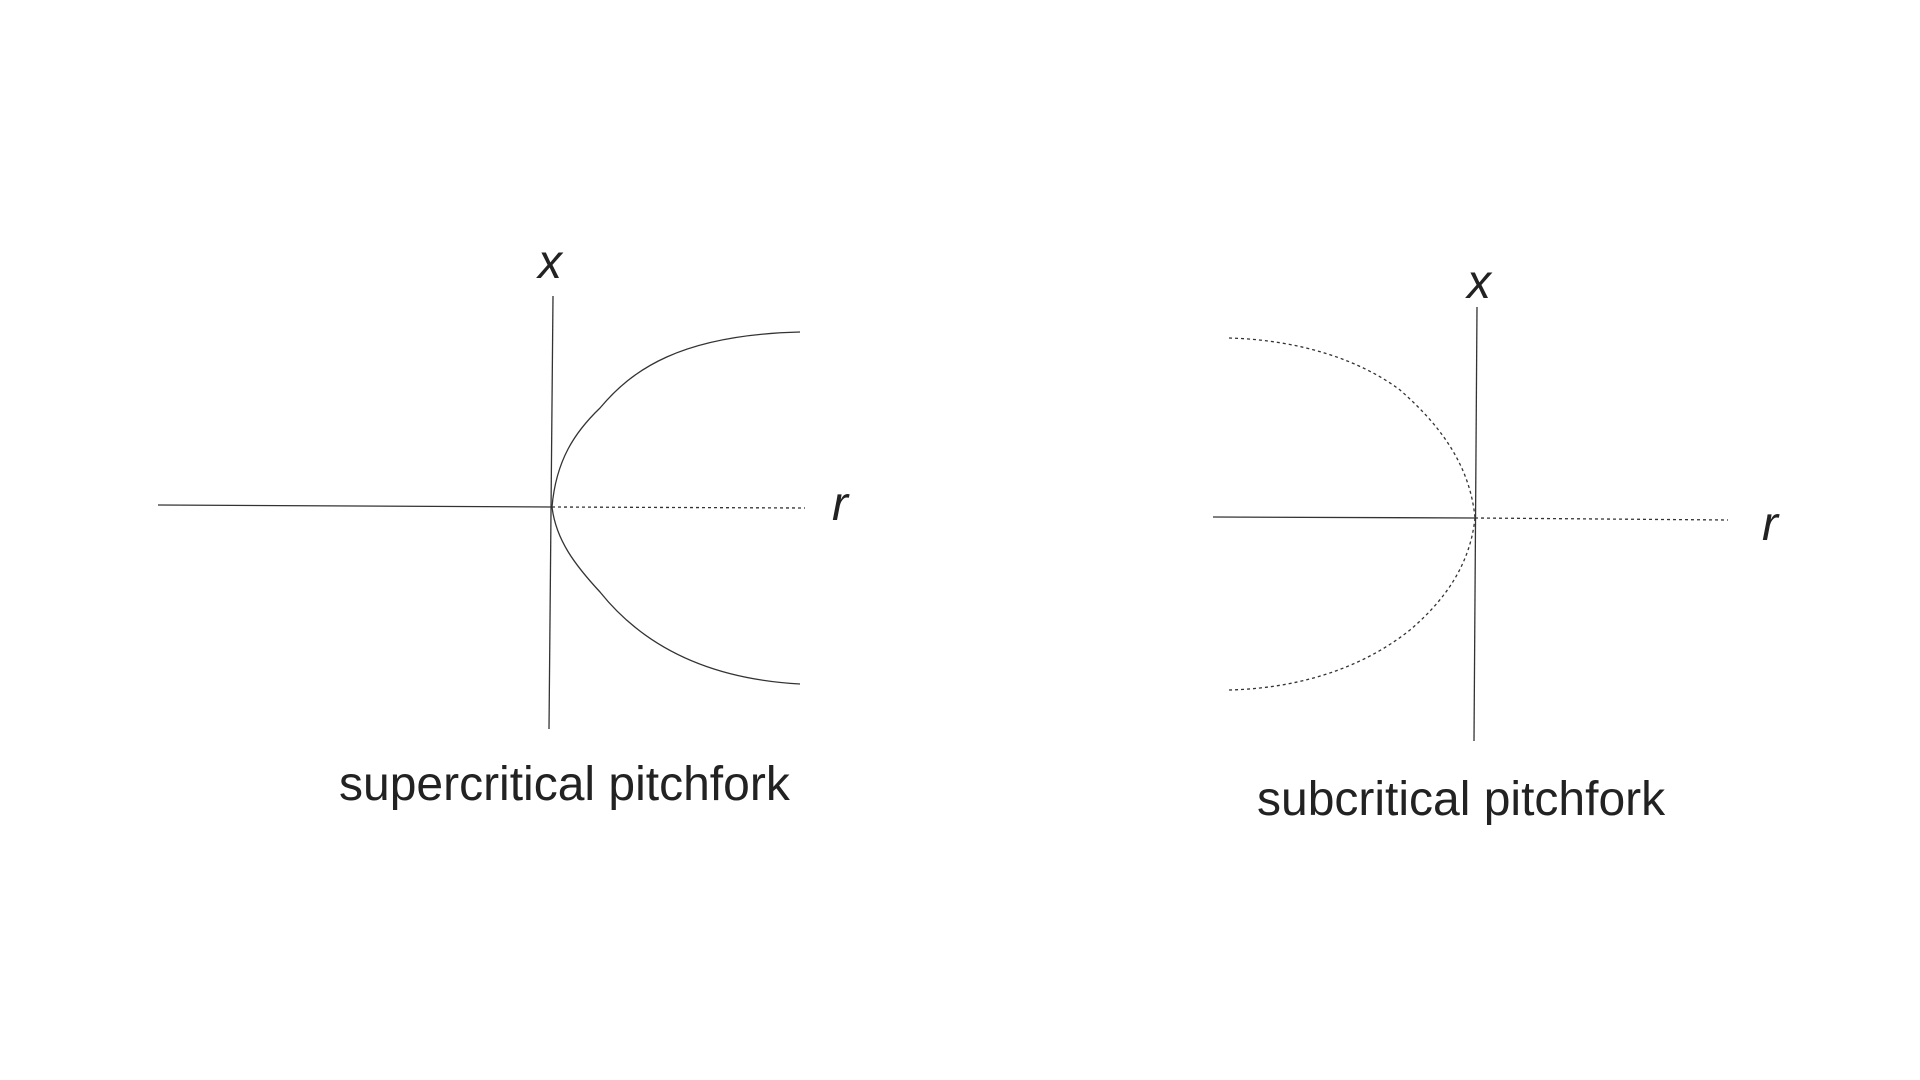 The width and height of the screenshot is (1920, 1080). I want to click on super-r-axis-label: r, so click(841, 504).